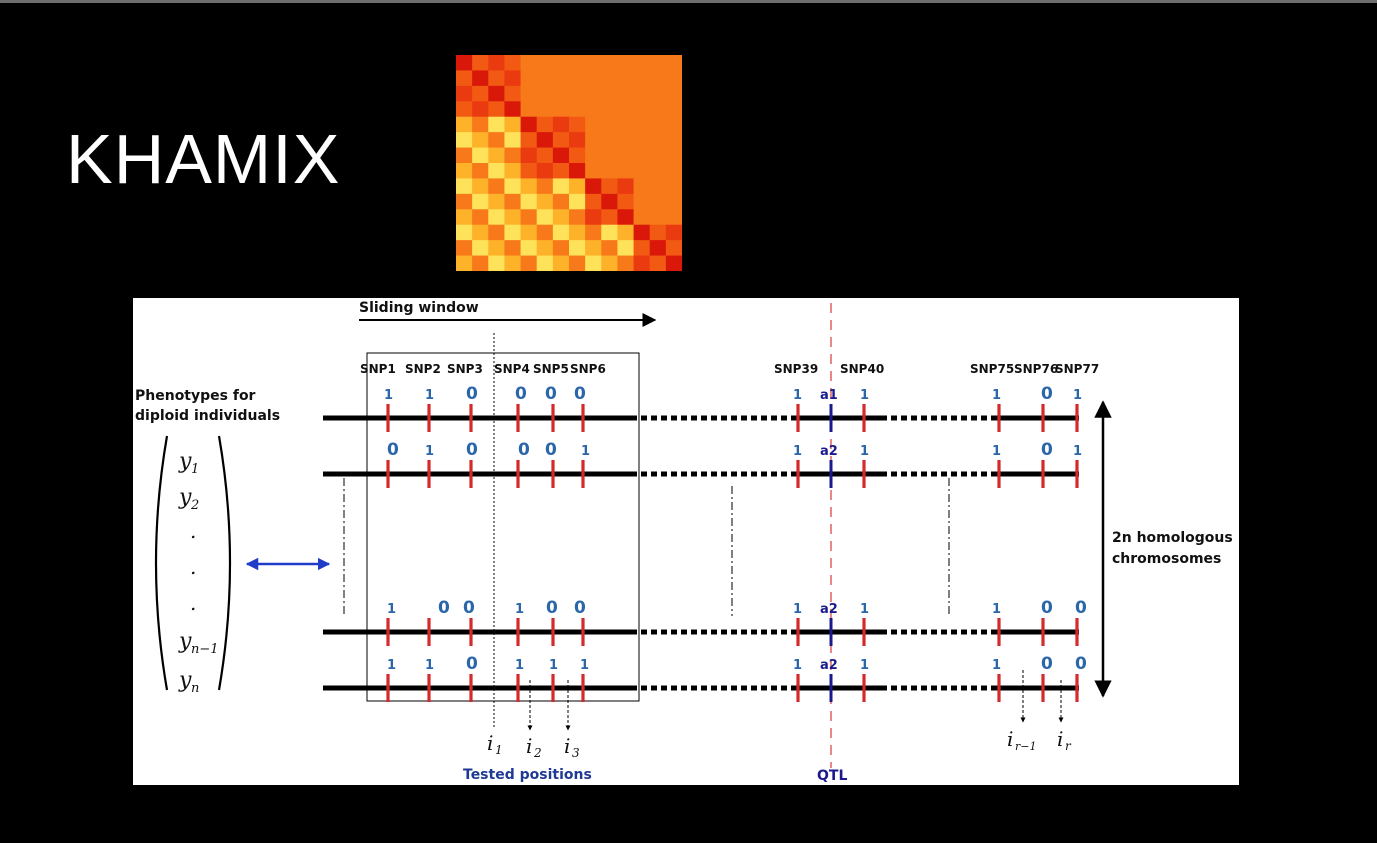  What do you see at coordinates (512, 369) in the screenshot?
I see `snp-label: SNP4` at bounding box center [512, 369].